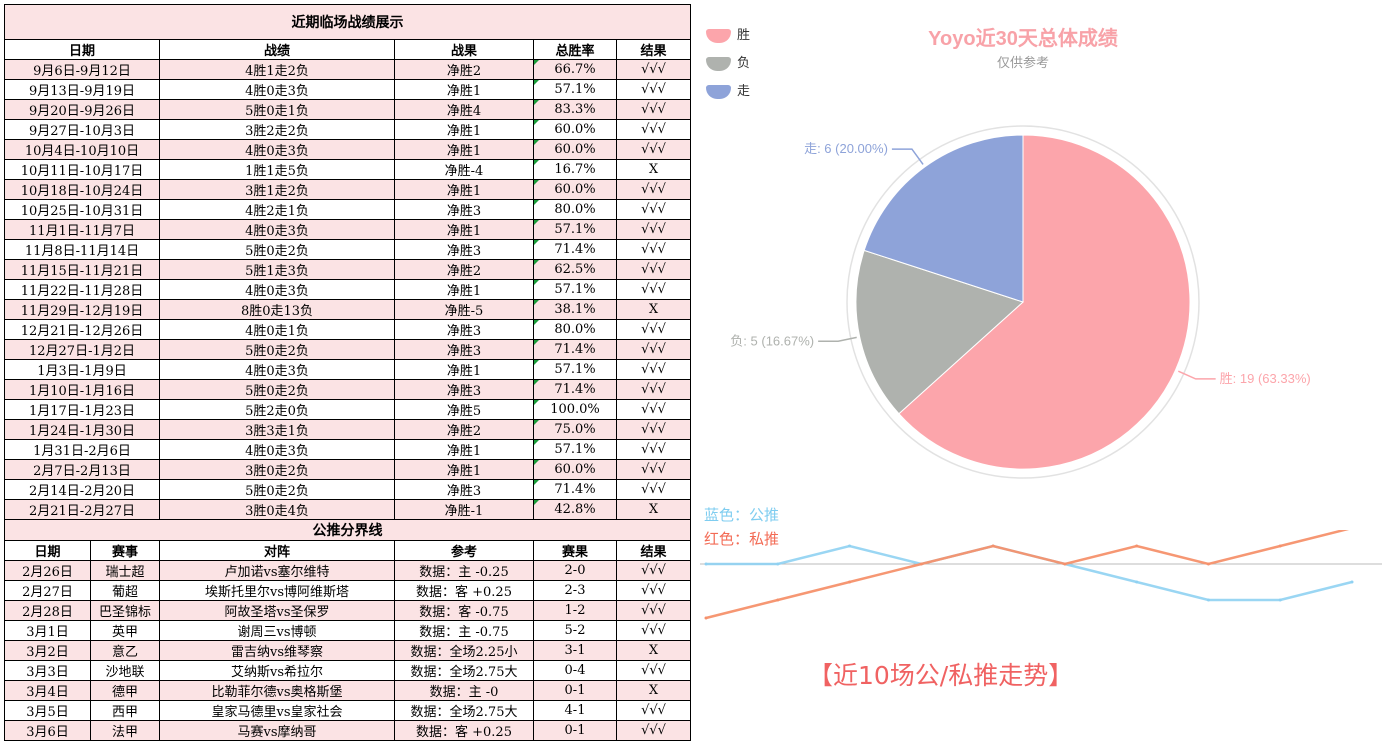 The image size is (1382, 741). I want to click on match-score: 3-1, so click(575, 650).